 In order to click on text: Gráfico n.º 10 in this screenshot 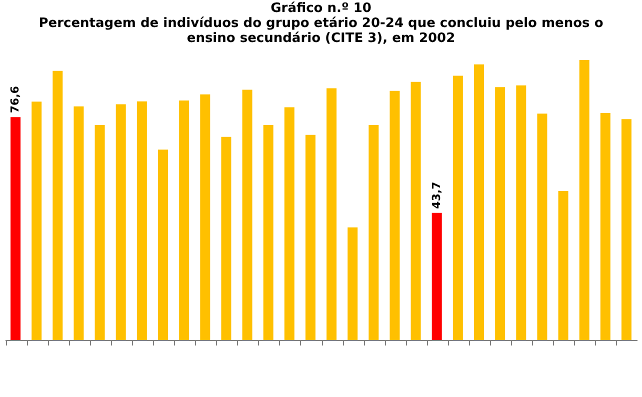, I will do `click(321, 8)`.